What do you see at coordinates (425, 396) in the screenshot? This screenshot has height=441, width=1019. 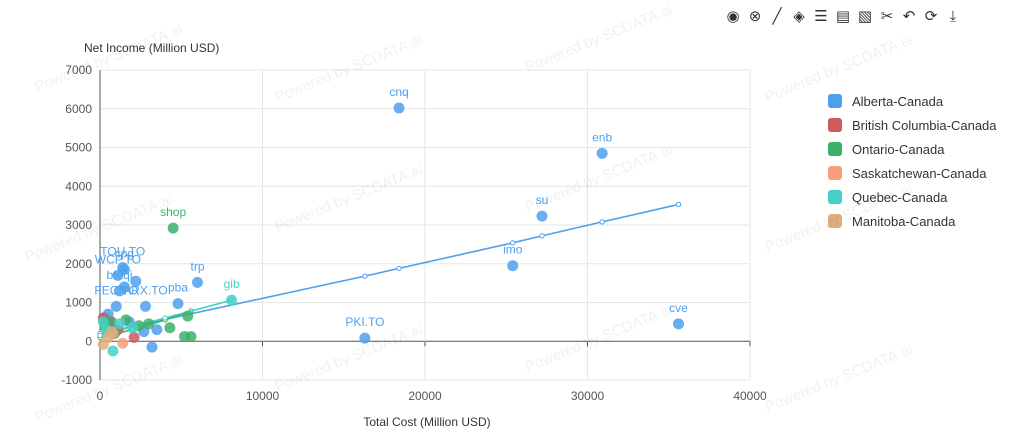 I see `x-tick-label: 20000` at bounding box center [425, 396].